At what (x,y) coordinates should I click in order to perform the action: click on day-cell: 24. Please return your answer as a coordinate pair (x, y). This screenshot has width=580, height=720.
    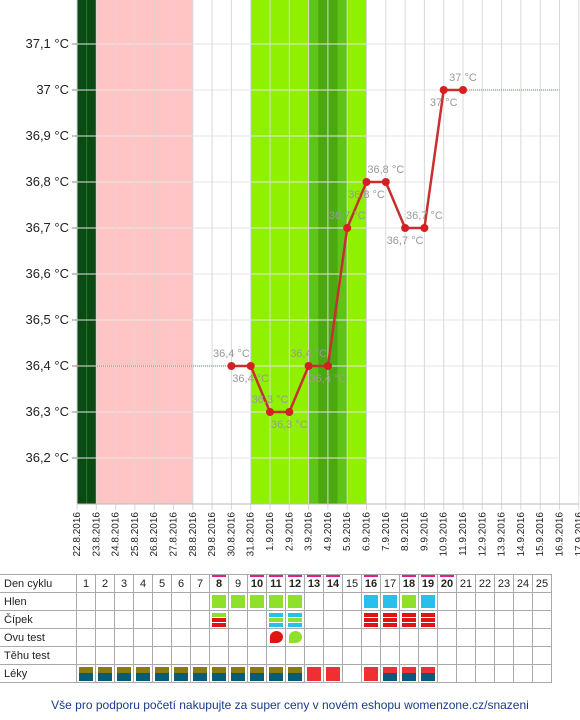
    Looking at the image, I should click on (523, 583).